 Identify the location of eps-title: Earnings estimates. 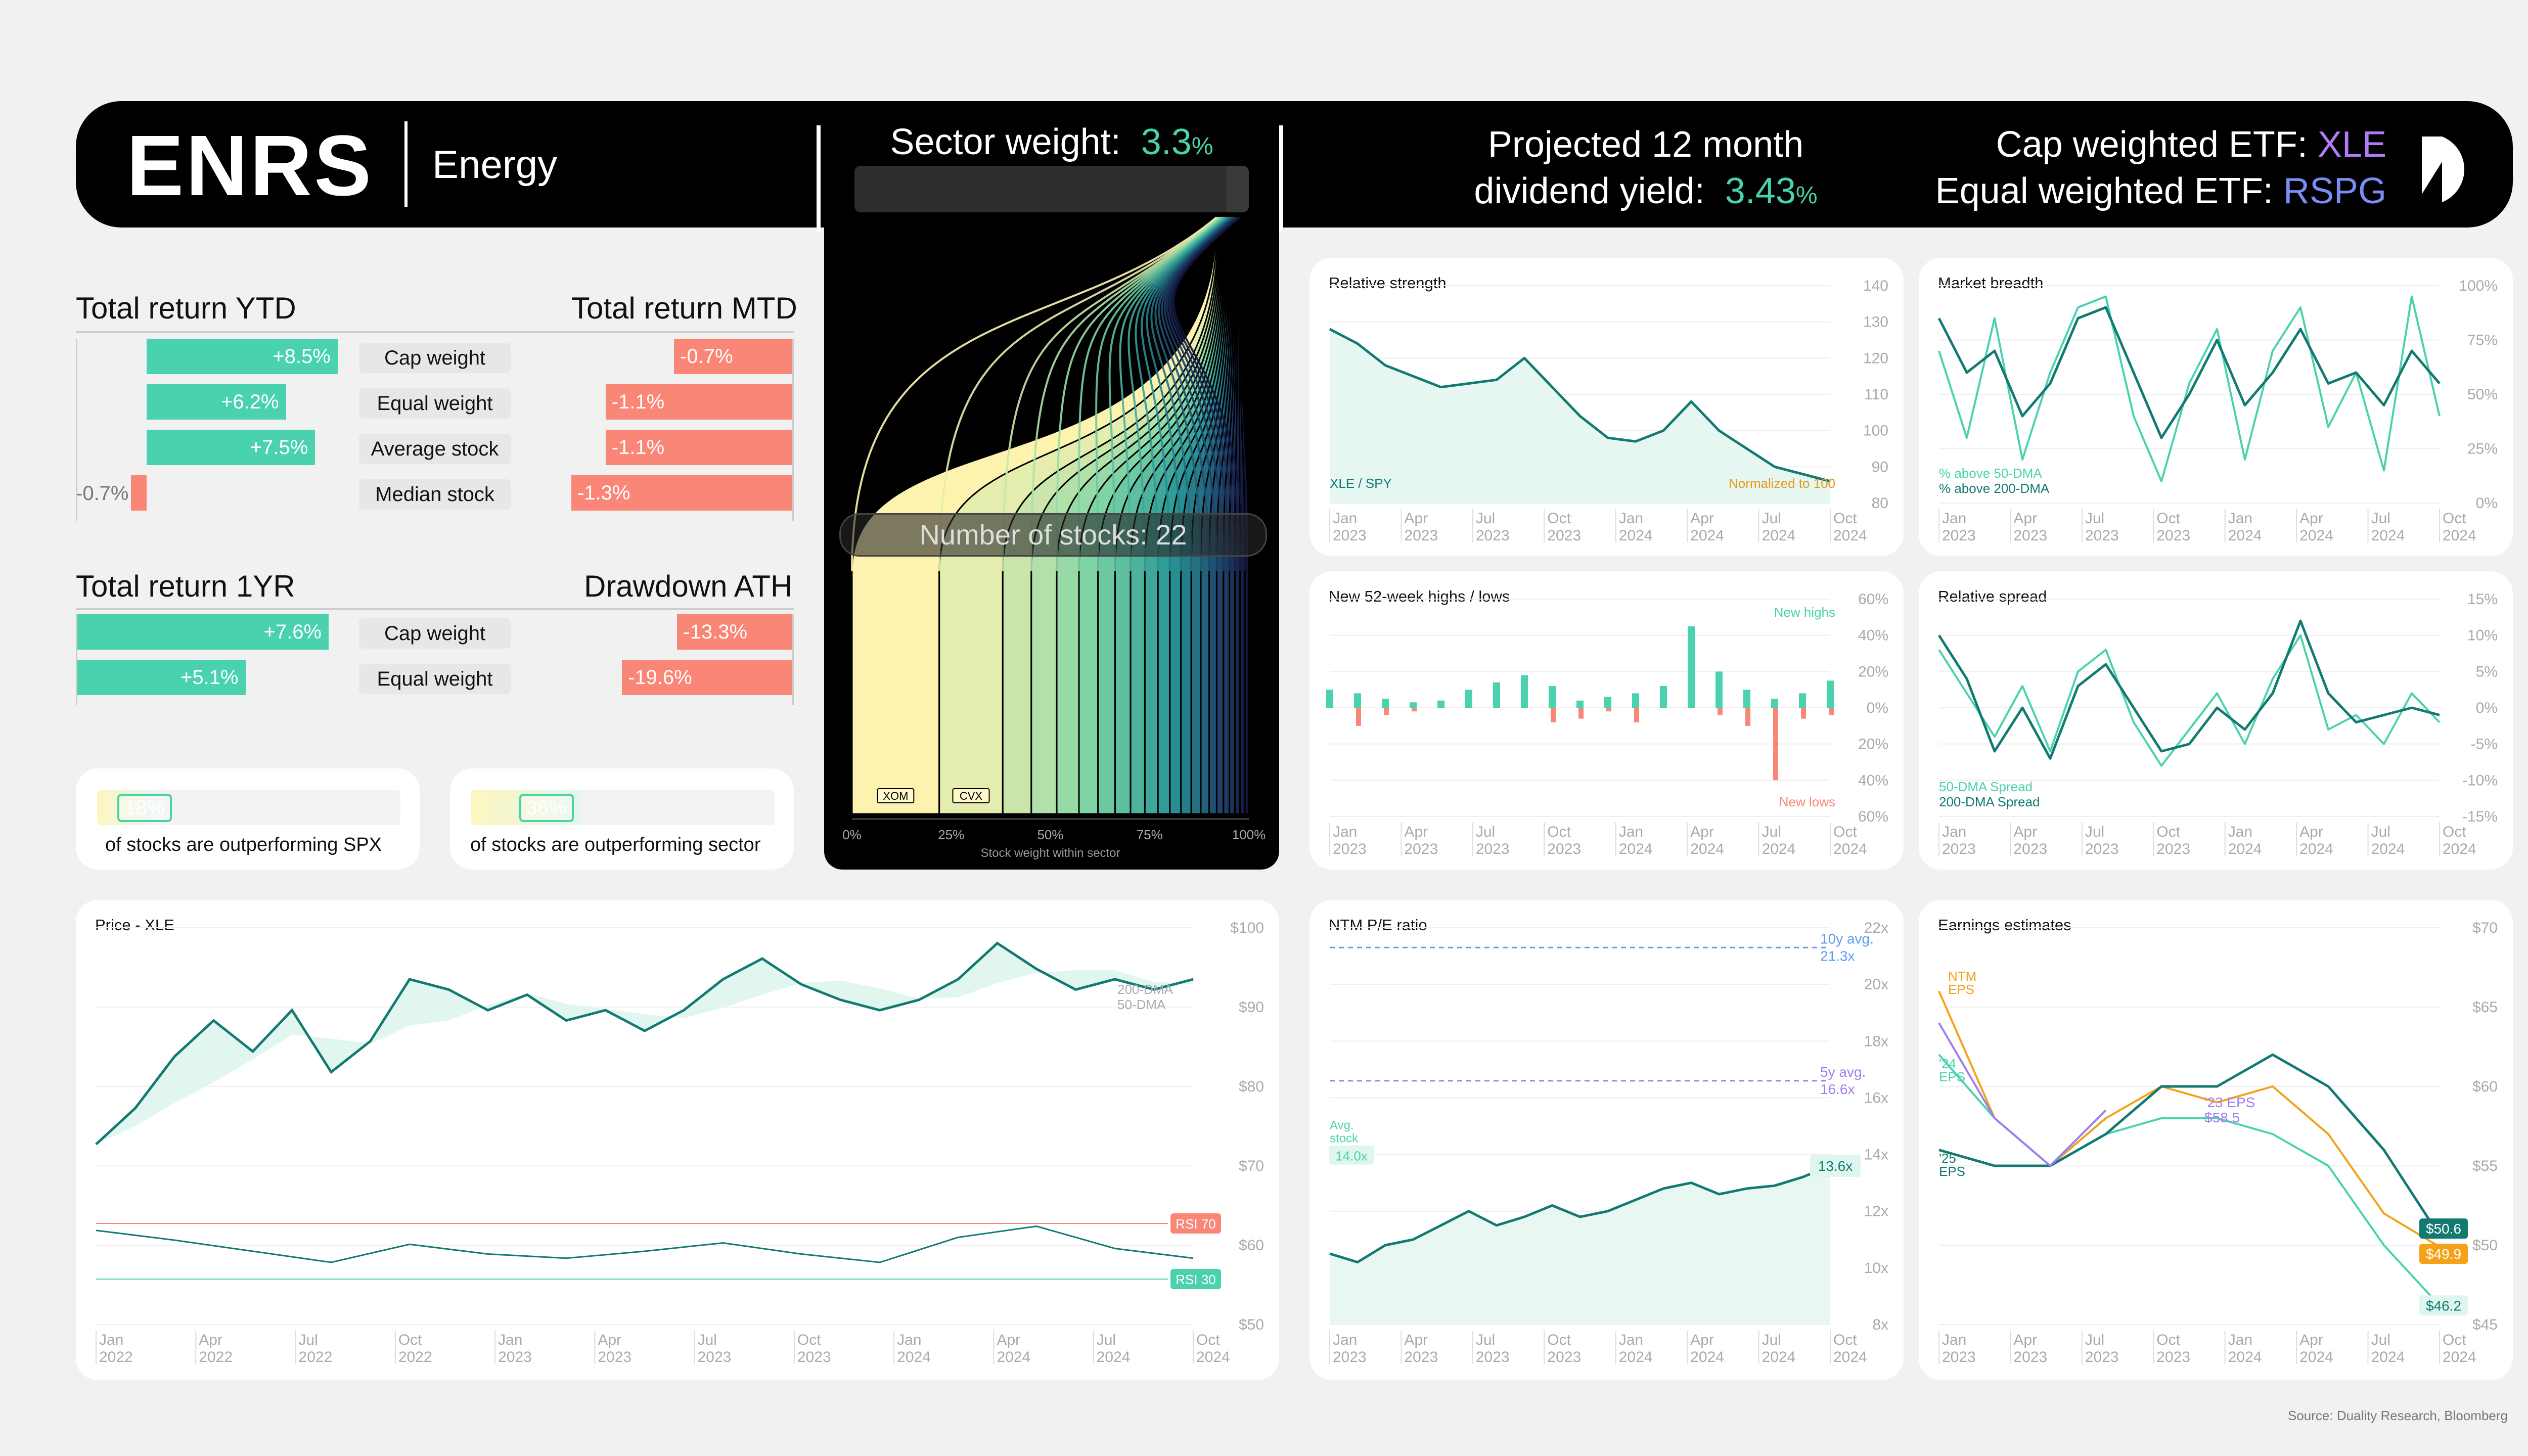
(2005, 925).